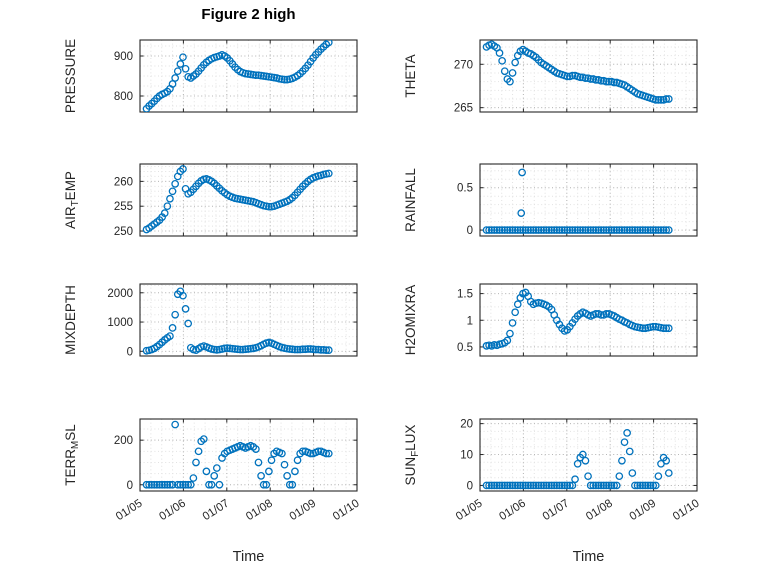  I want to click on subplot-air-temp: 250 255 260 AIRTEMP, so click(210, 200).